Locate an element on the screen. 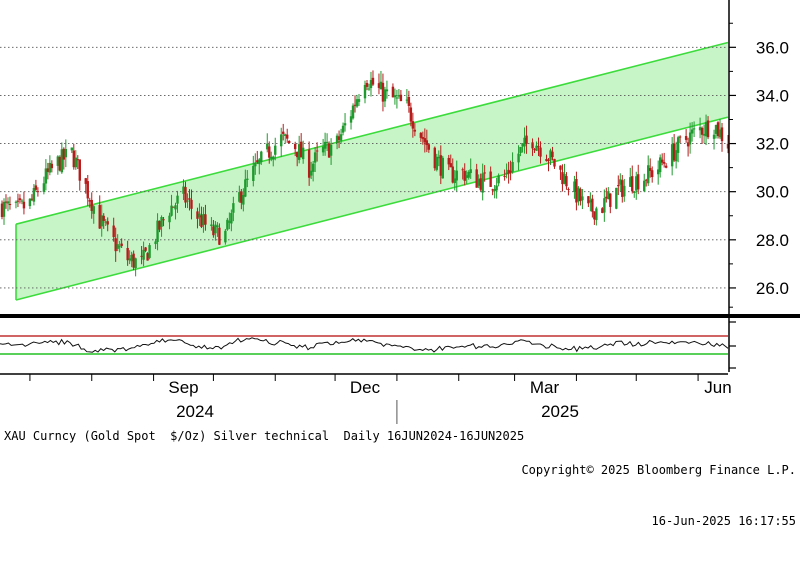 This screenshot has width=800, height=564. x-month-label: Sep is located at coordinates (183, 387).